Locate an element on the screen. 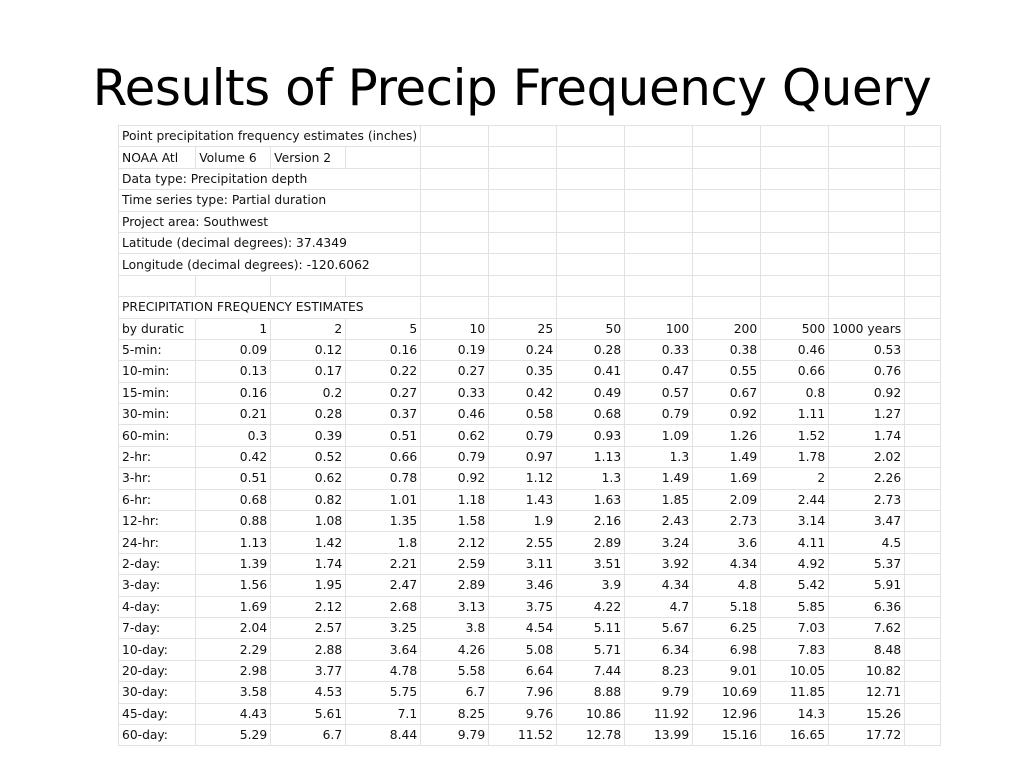  return-period-header: 100 is located at coordinates (659, 328).